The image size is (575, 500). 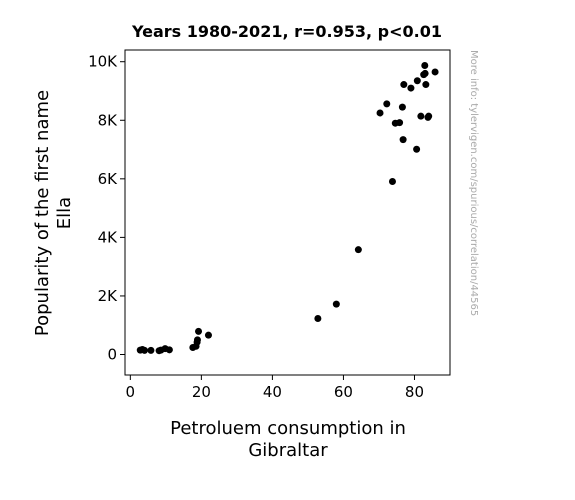 What do you see at coordinates (103, 62) in the screenshot?
I see `y-tick-label-5: 10K` at bounding box center [103, 62].